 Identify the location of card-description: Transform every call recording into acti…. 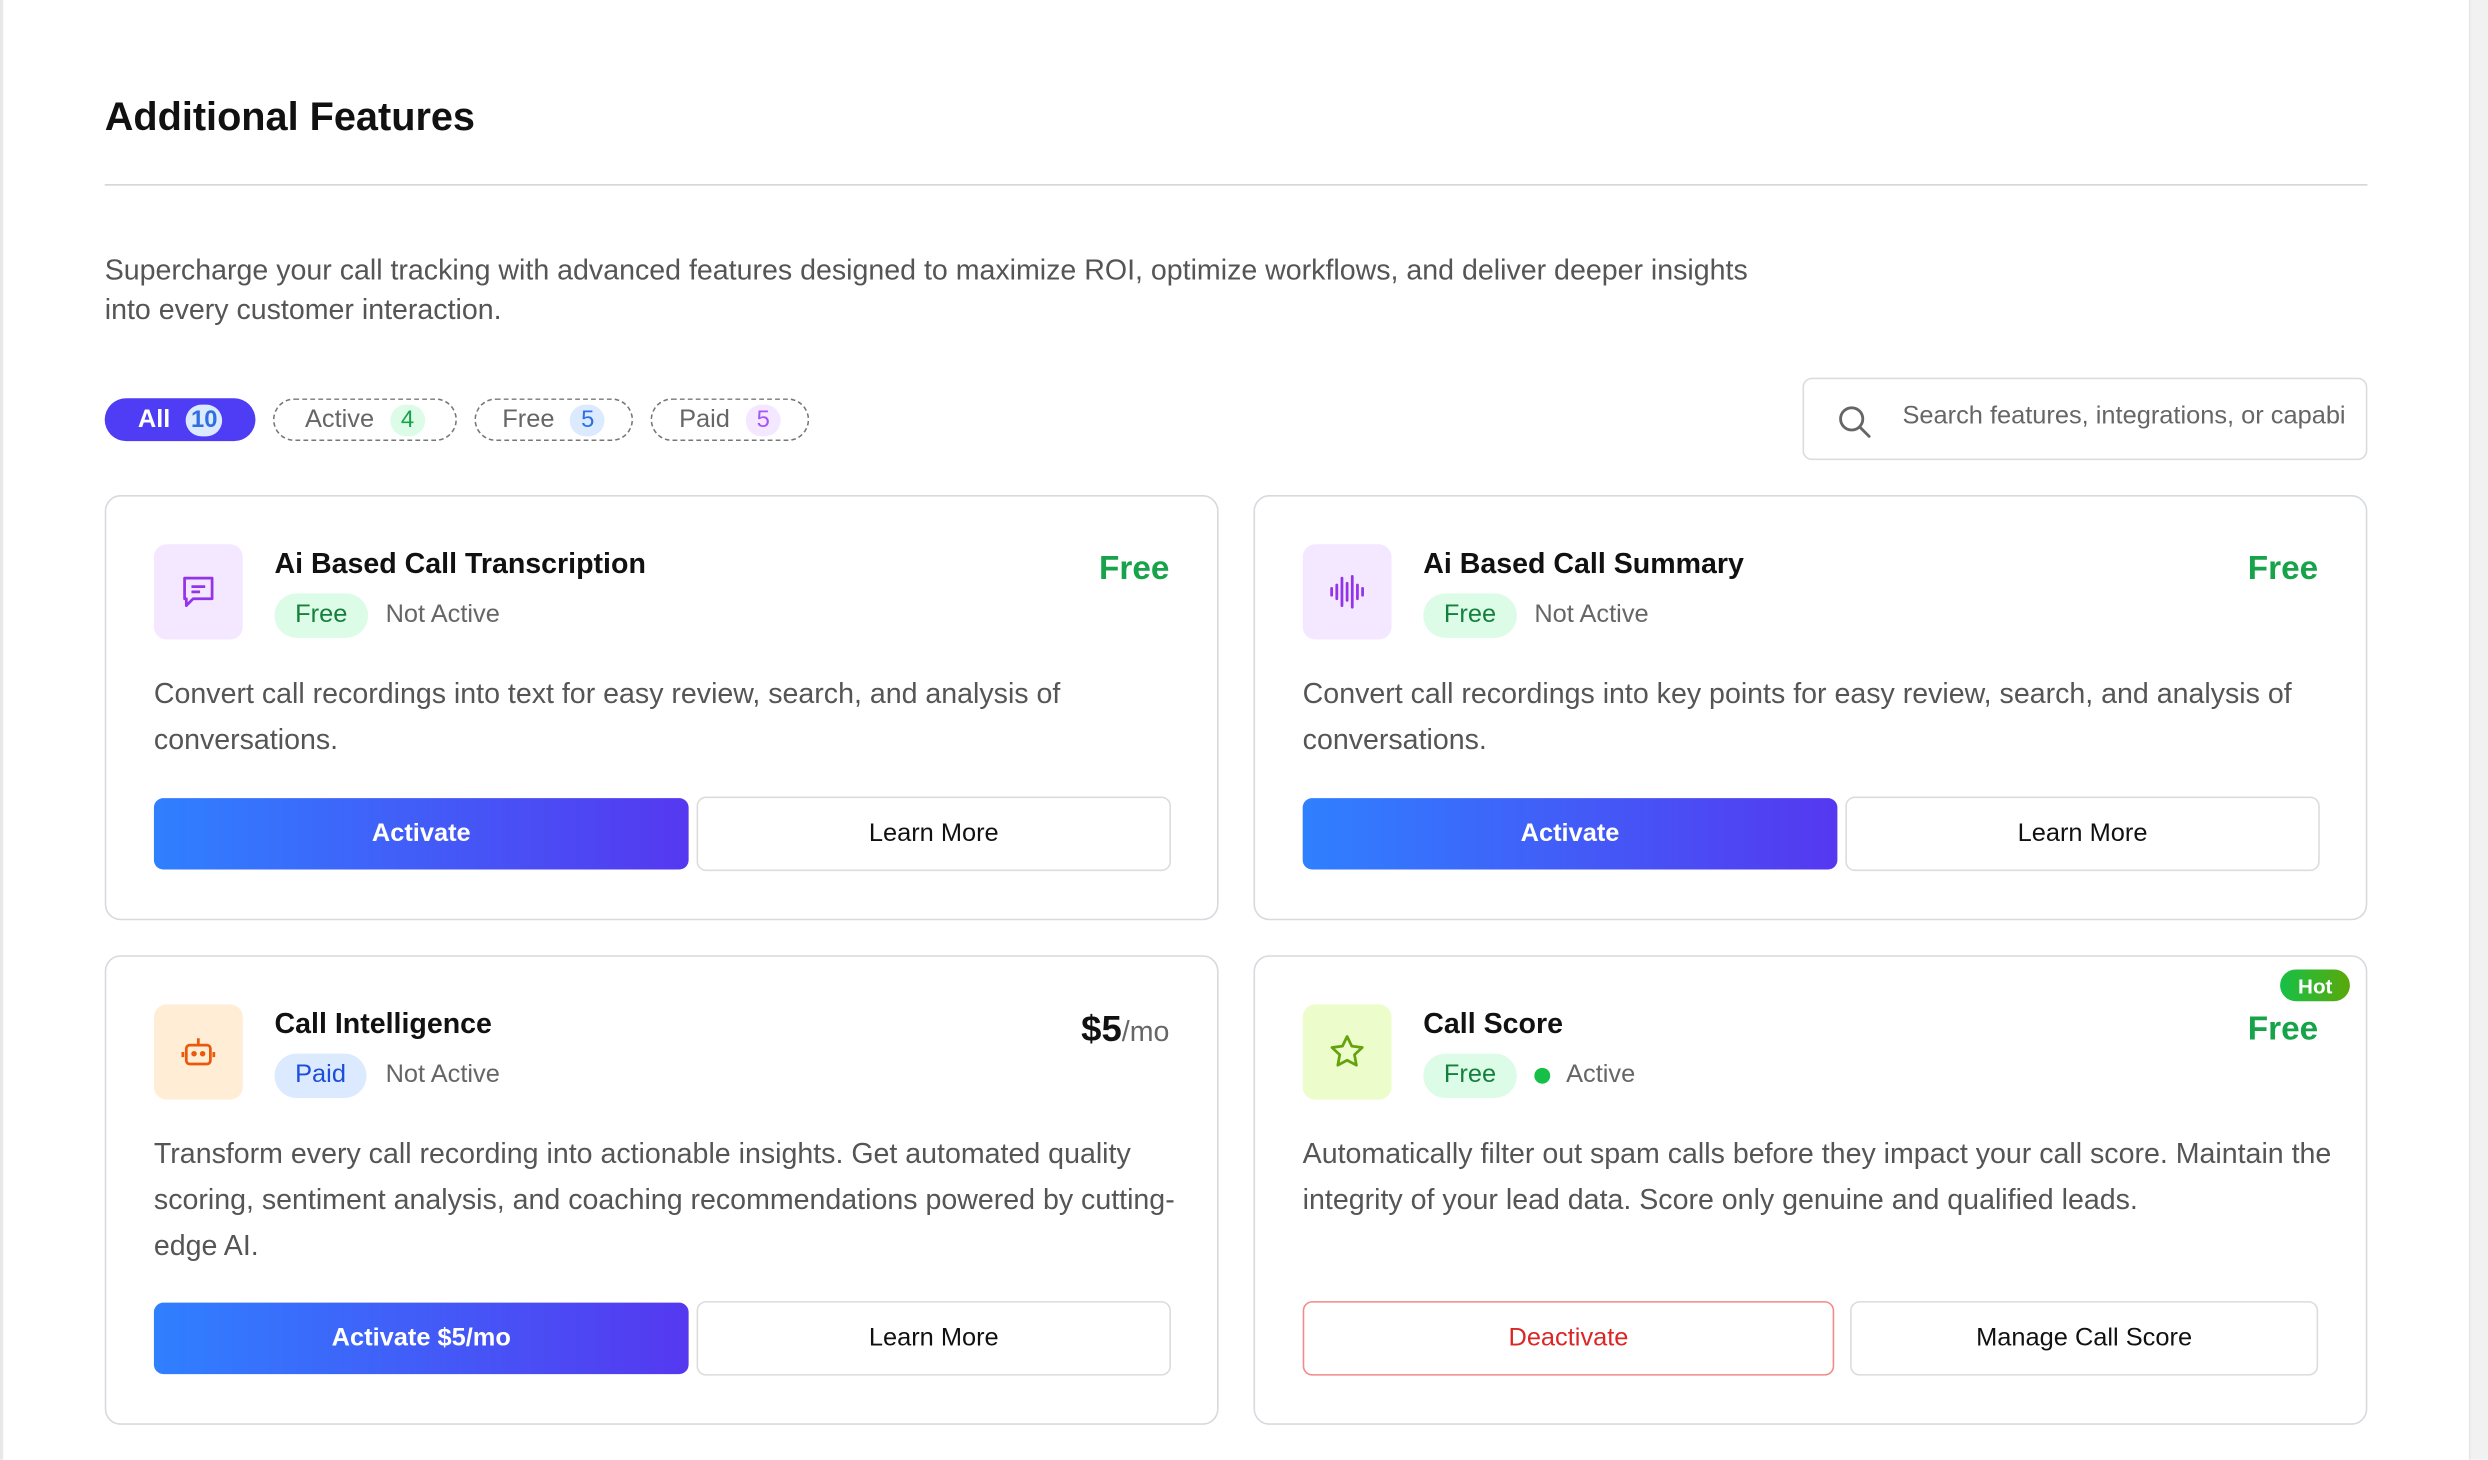
(664, 1199).